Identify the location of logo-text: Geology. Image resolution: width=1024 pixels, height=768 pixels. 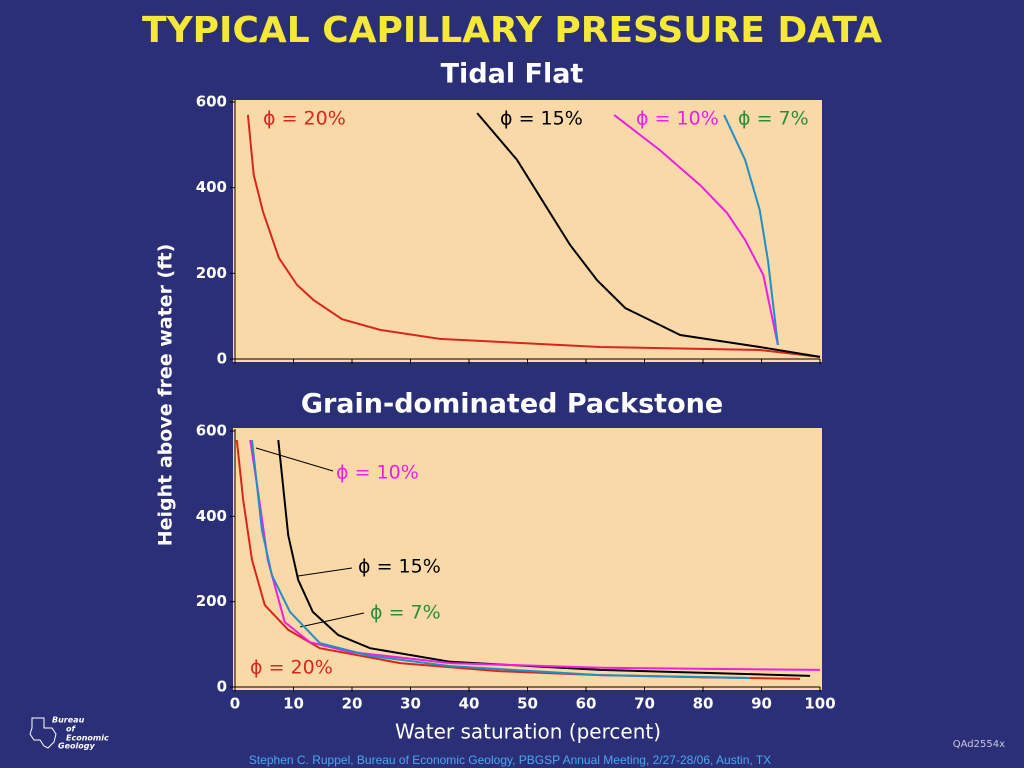
(76, 746).